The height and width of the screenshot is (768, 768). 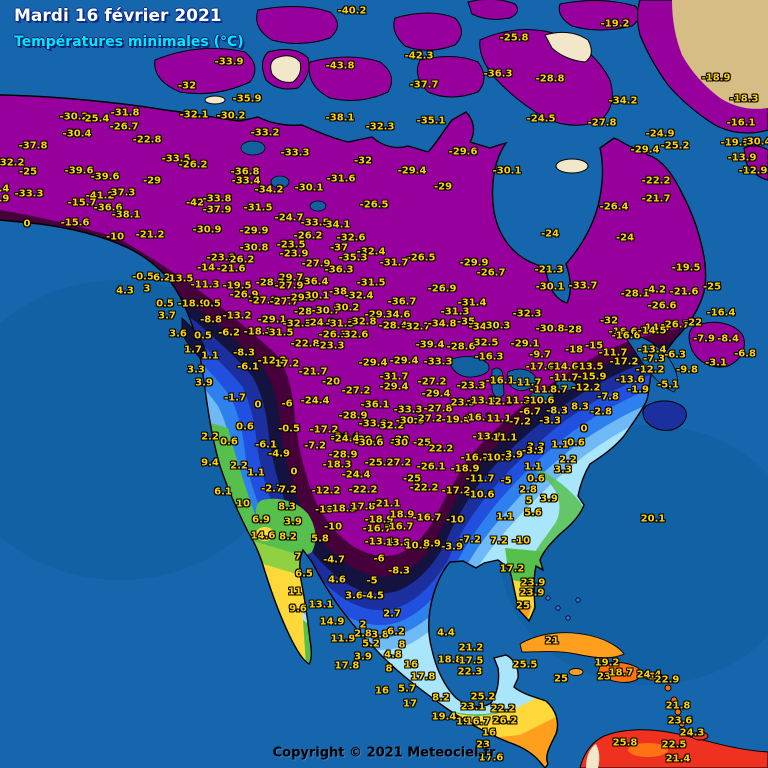 I want to click on temp-label: 6.2, so click(x=162, y=278).